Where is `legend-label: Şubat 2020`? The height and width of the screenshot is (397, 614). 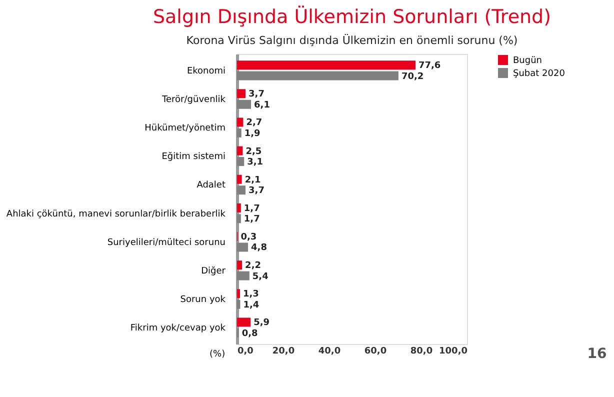
legend-label: Şubat 2020 is located at coordinates (539, 74).